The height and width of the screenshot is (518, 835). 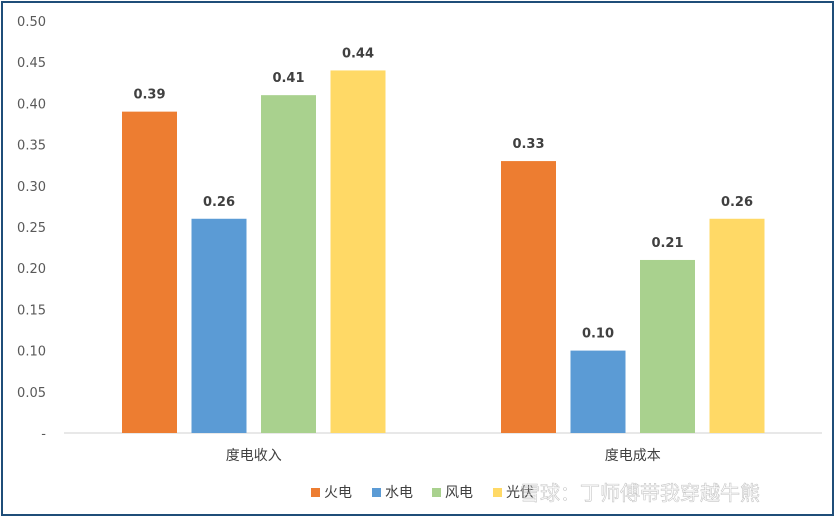 I want to click on y-tick-label: -, so click(x=43, y=434).